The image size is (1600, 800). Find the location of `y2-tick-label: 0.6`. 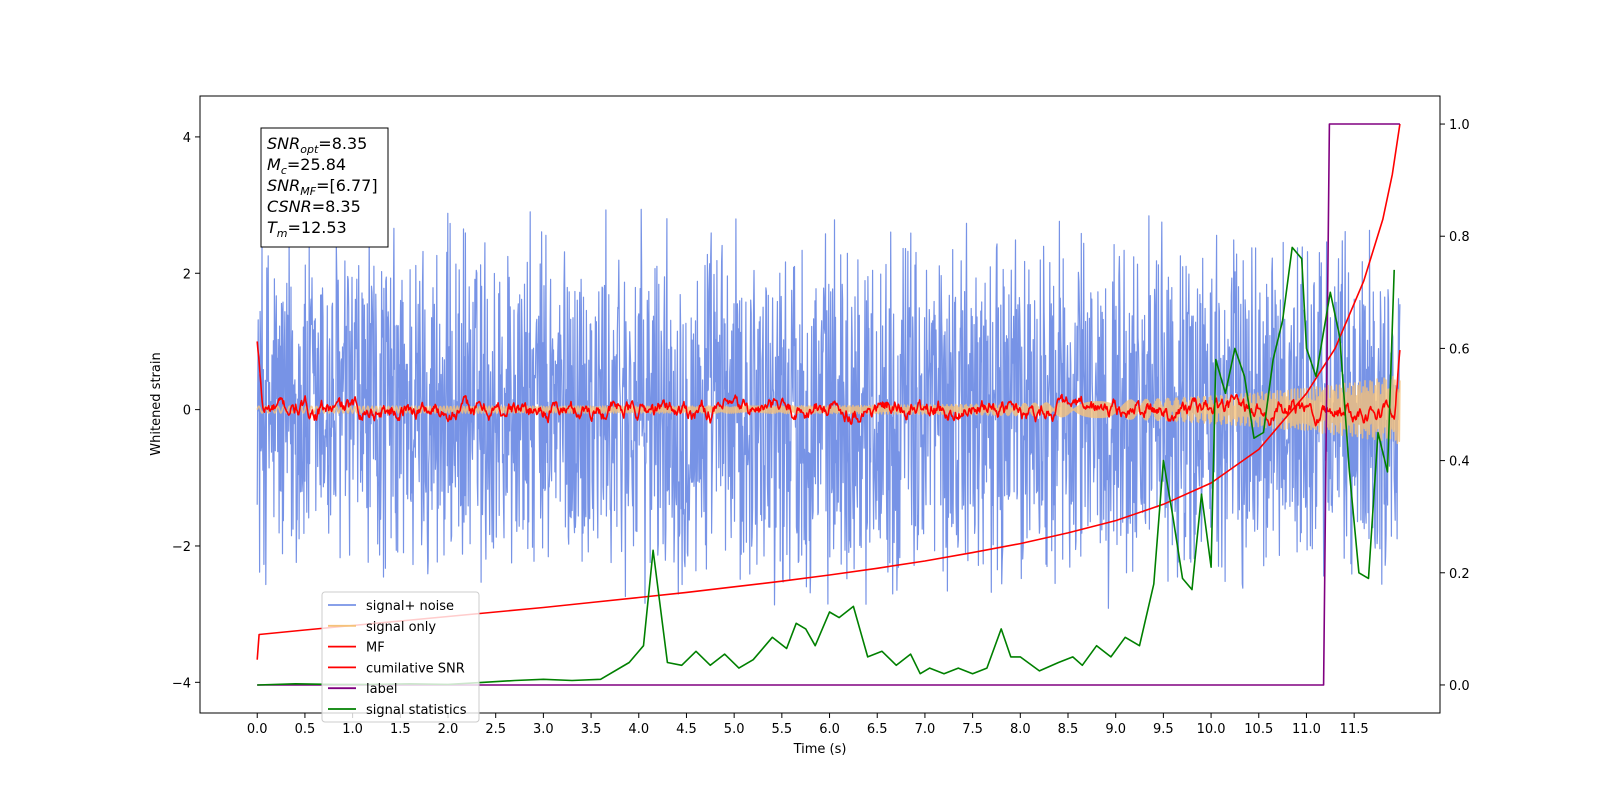

y2-tick-label: 0.6 is located at coordinates (1459, 349).